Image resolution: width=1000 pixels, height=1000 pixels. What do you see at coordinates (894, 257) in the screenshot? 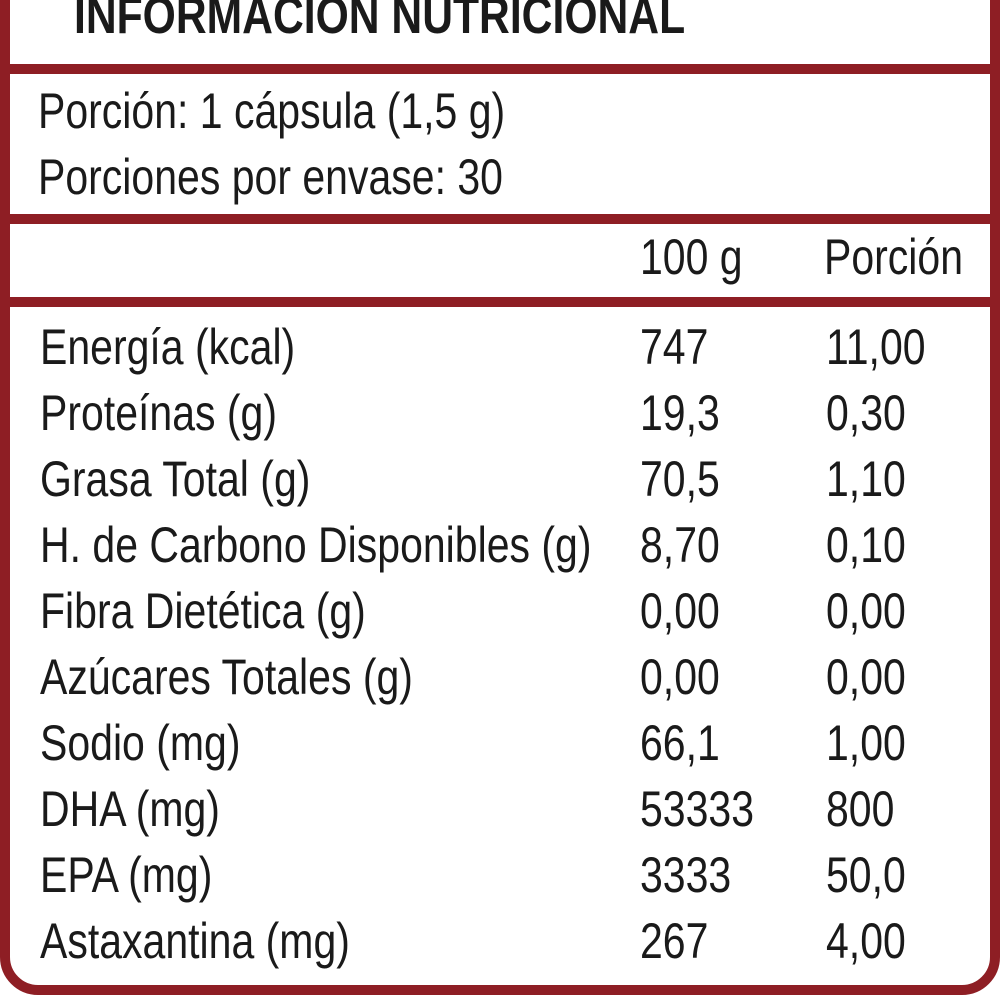
I see `column-header-portion: Porción` at bounding box center [894, 257].